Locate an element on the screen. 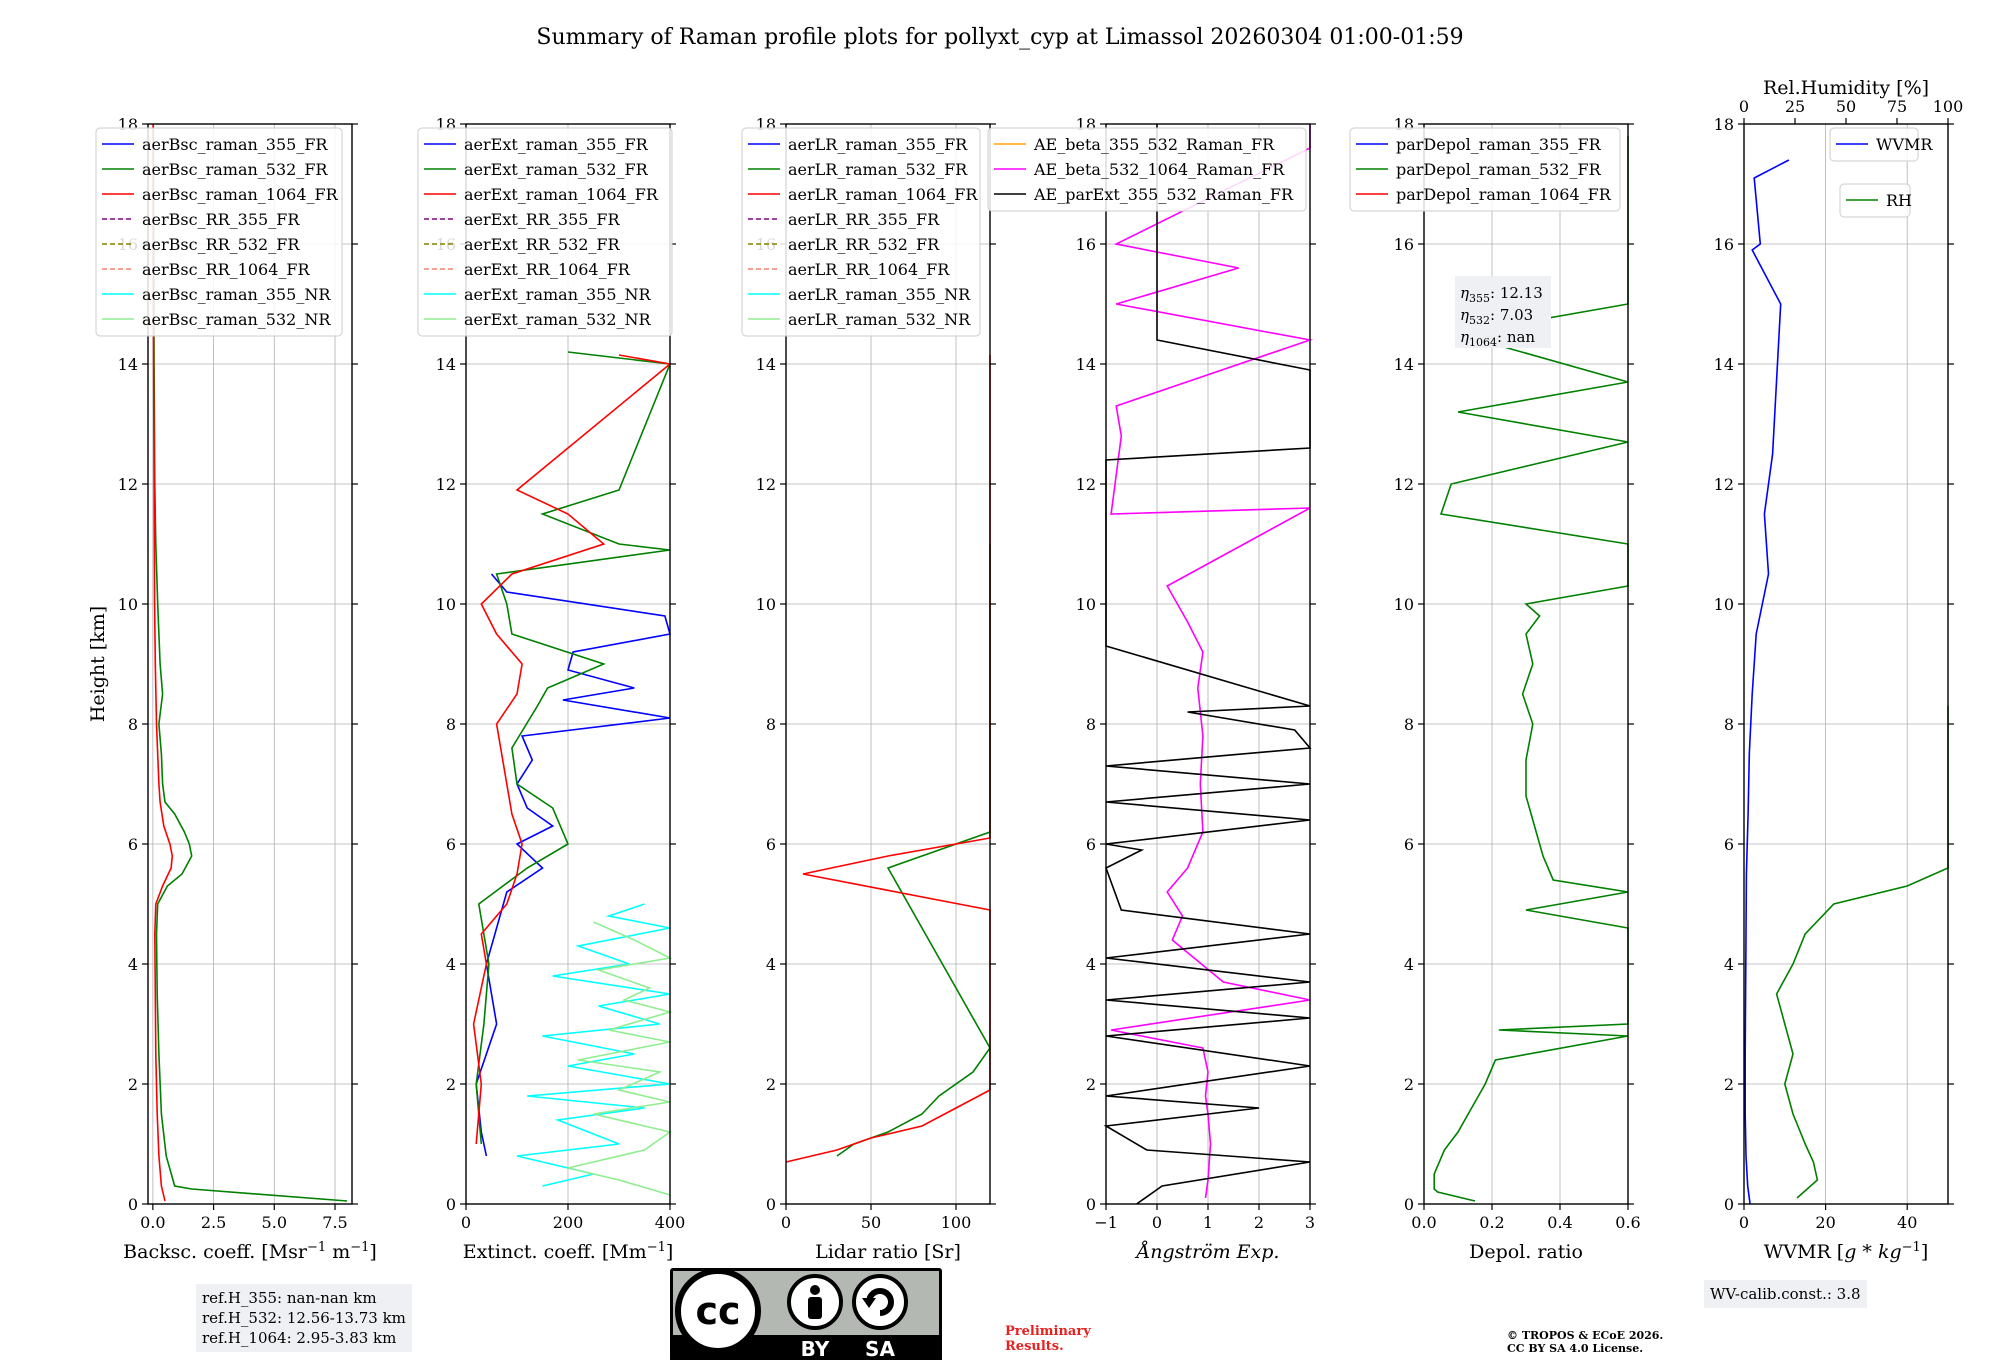 The height and width of the screenshot is (1360, 2000). series-line-aerBsc_raman_1064_FR is located at coordinates (163, 662).